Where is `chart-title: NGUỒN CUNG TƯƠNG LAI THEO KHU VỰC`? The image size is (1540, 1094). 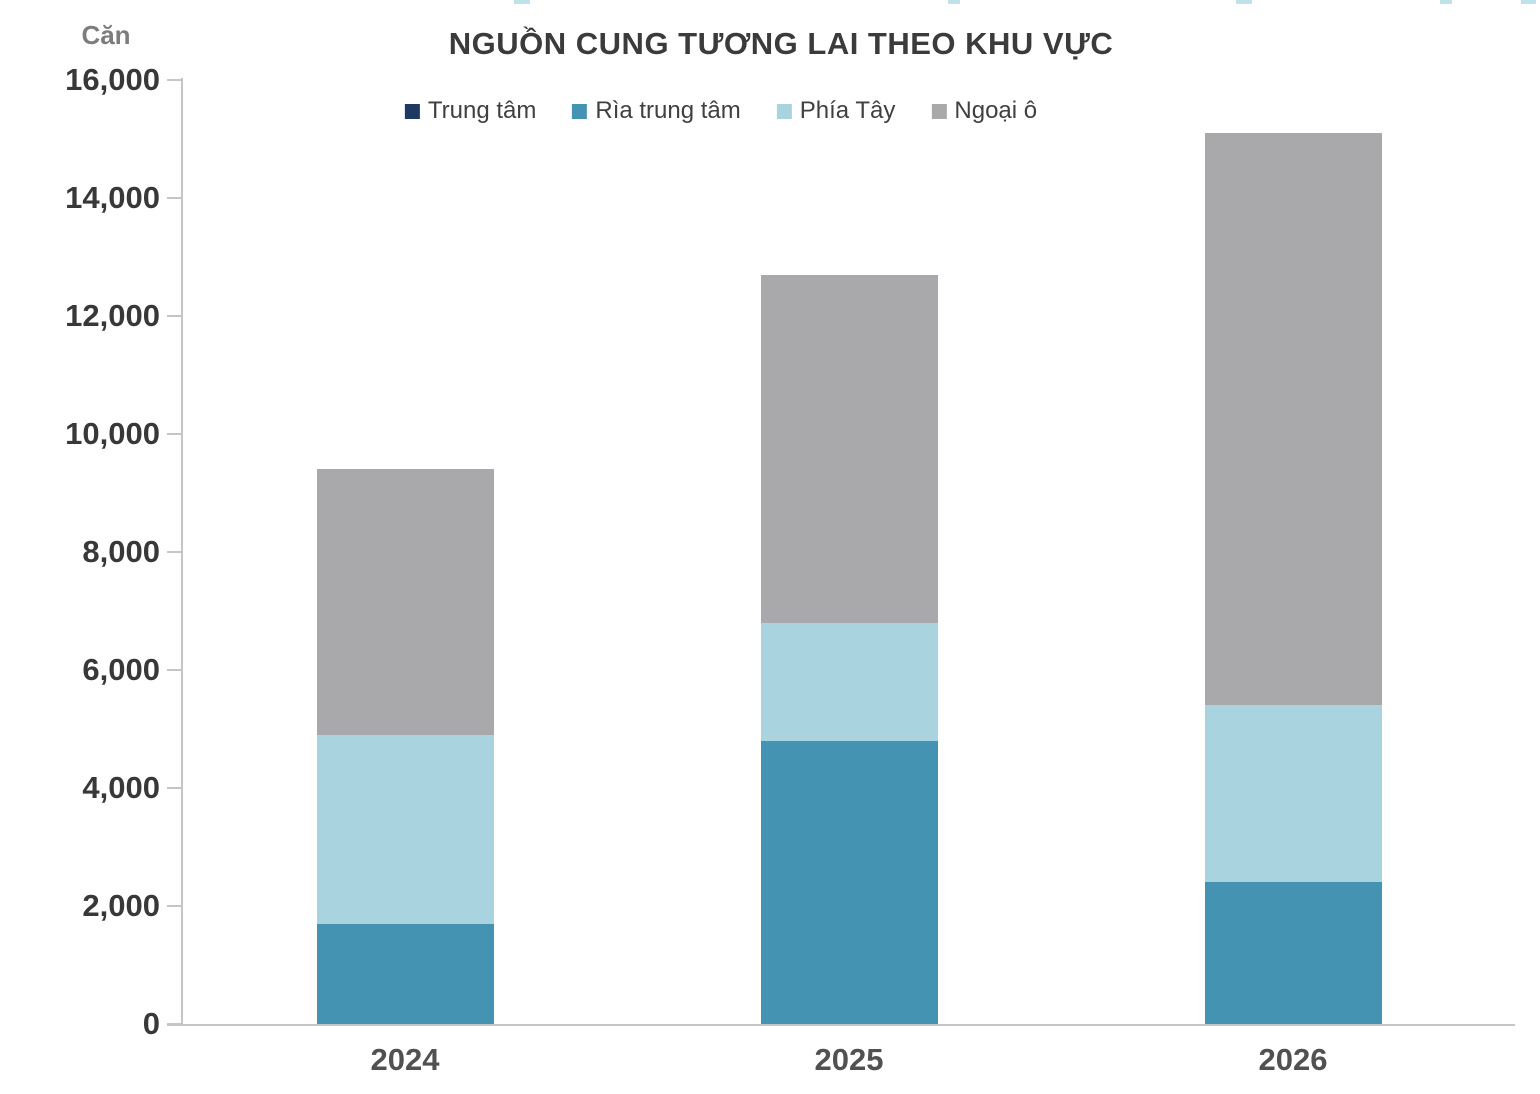
chart-title: NGUỒN CUNG TƯƠNG LAI THEO KHU VỰC is located at coordinates (781, 43).